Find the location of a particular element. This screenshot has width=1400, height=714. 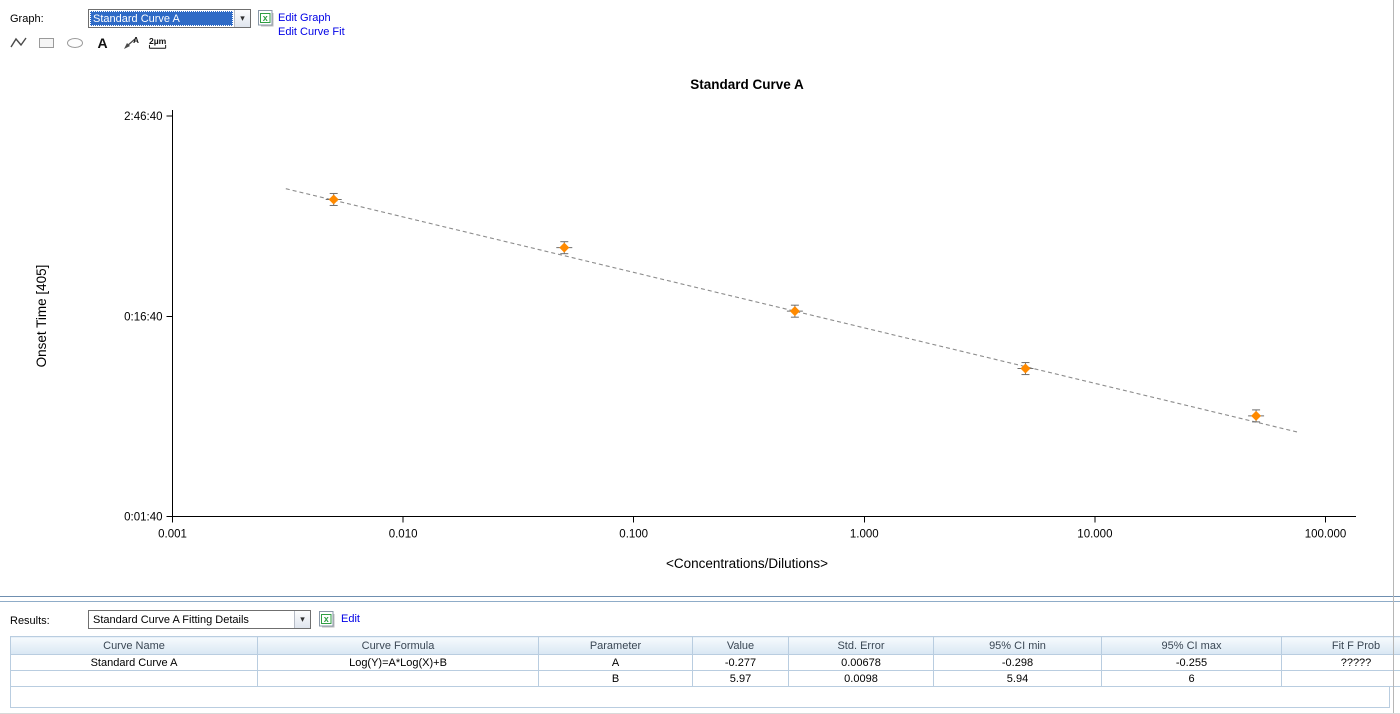

ellipse-icon is located at coordinates (75, 43).